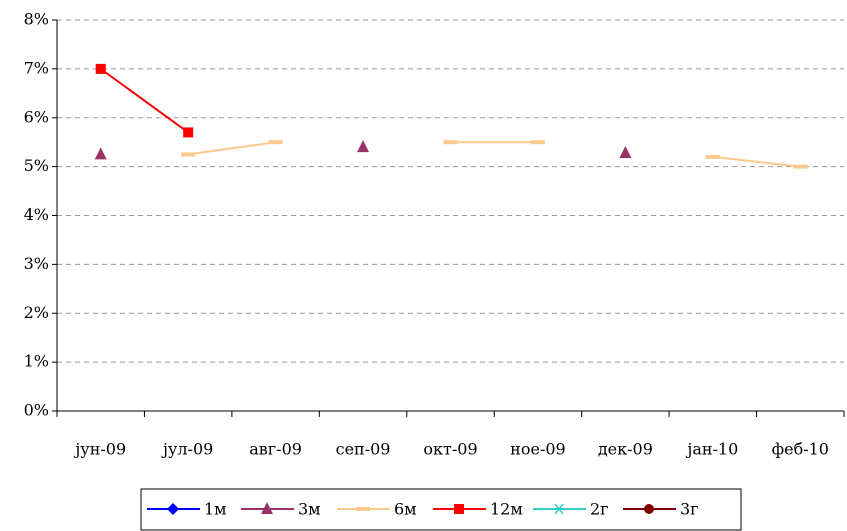 The image size is (847, 531). Describe the element at coordinates (689, 509) in the screenshot. I see `legend-label: 3г` at that location.